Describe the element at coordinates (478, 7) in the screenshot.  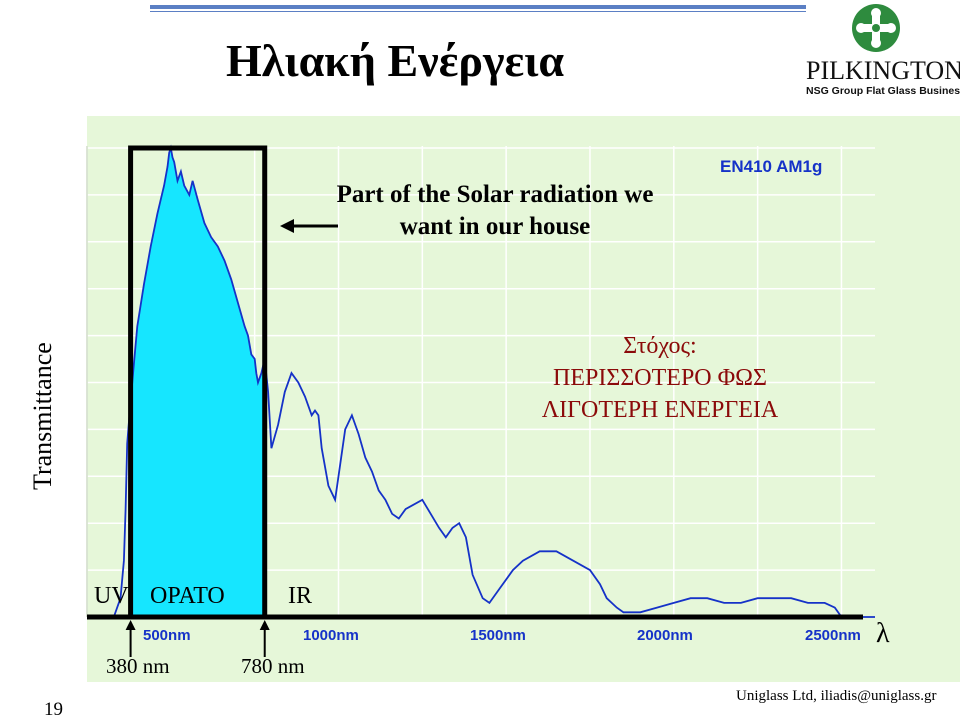
I see `header-rule` at that location.